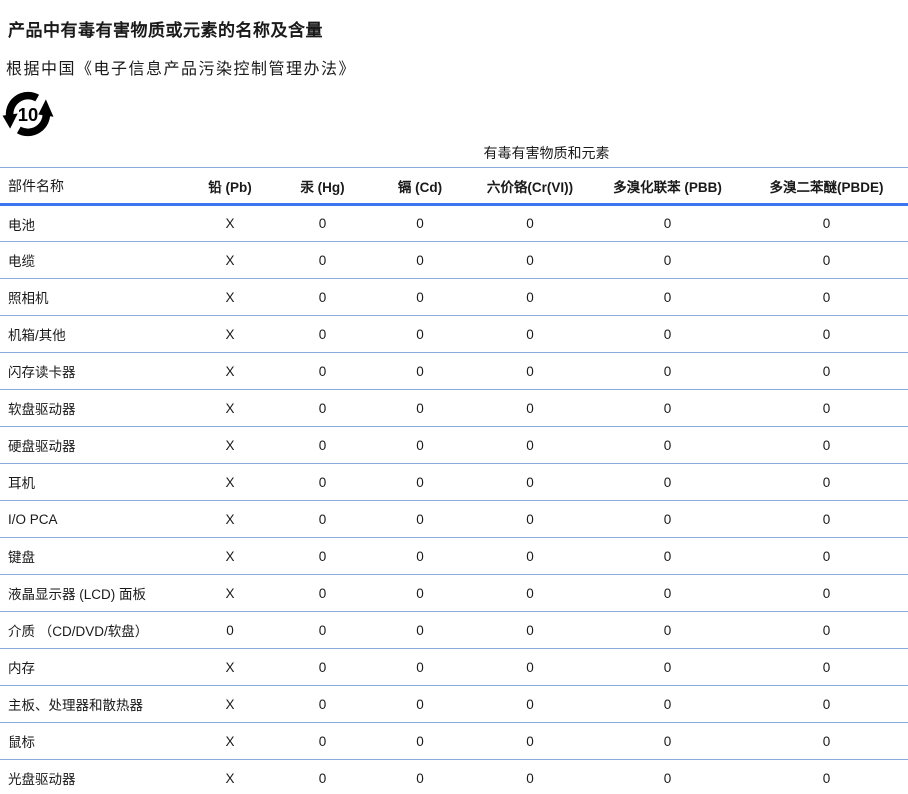 The image size is (908, 794). What do you see at coordinates (530, 186) in the screenshot?
I see `column-header-chromium: 六价铬(Cr(VI))` at bounding box center [530, 186].